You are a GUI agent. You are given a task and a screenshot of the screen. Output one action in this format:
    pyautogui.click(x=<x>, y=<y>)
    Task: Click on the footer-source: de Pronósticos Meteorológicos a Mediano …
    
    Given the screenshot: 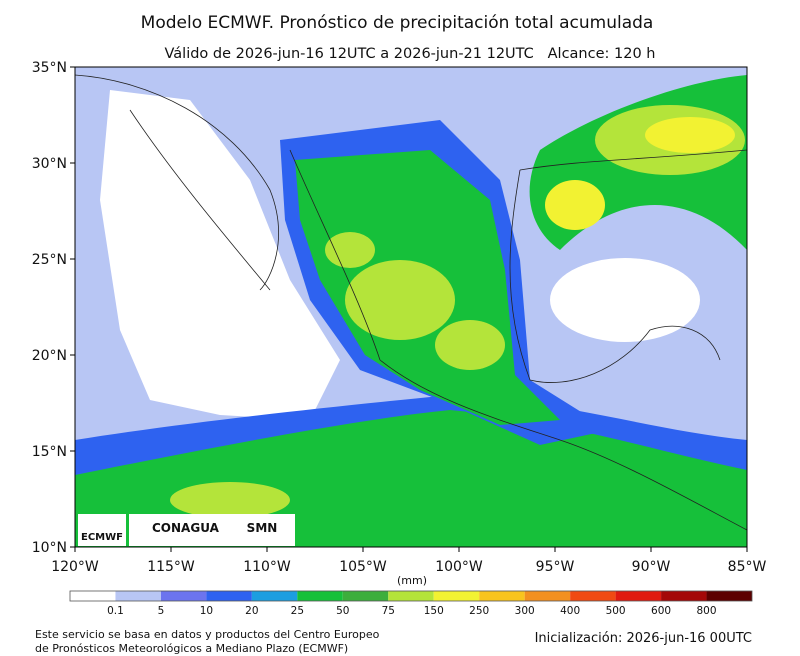 What is the action you would take?
    pyautogui.click(x=191, y=648)
    